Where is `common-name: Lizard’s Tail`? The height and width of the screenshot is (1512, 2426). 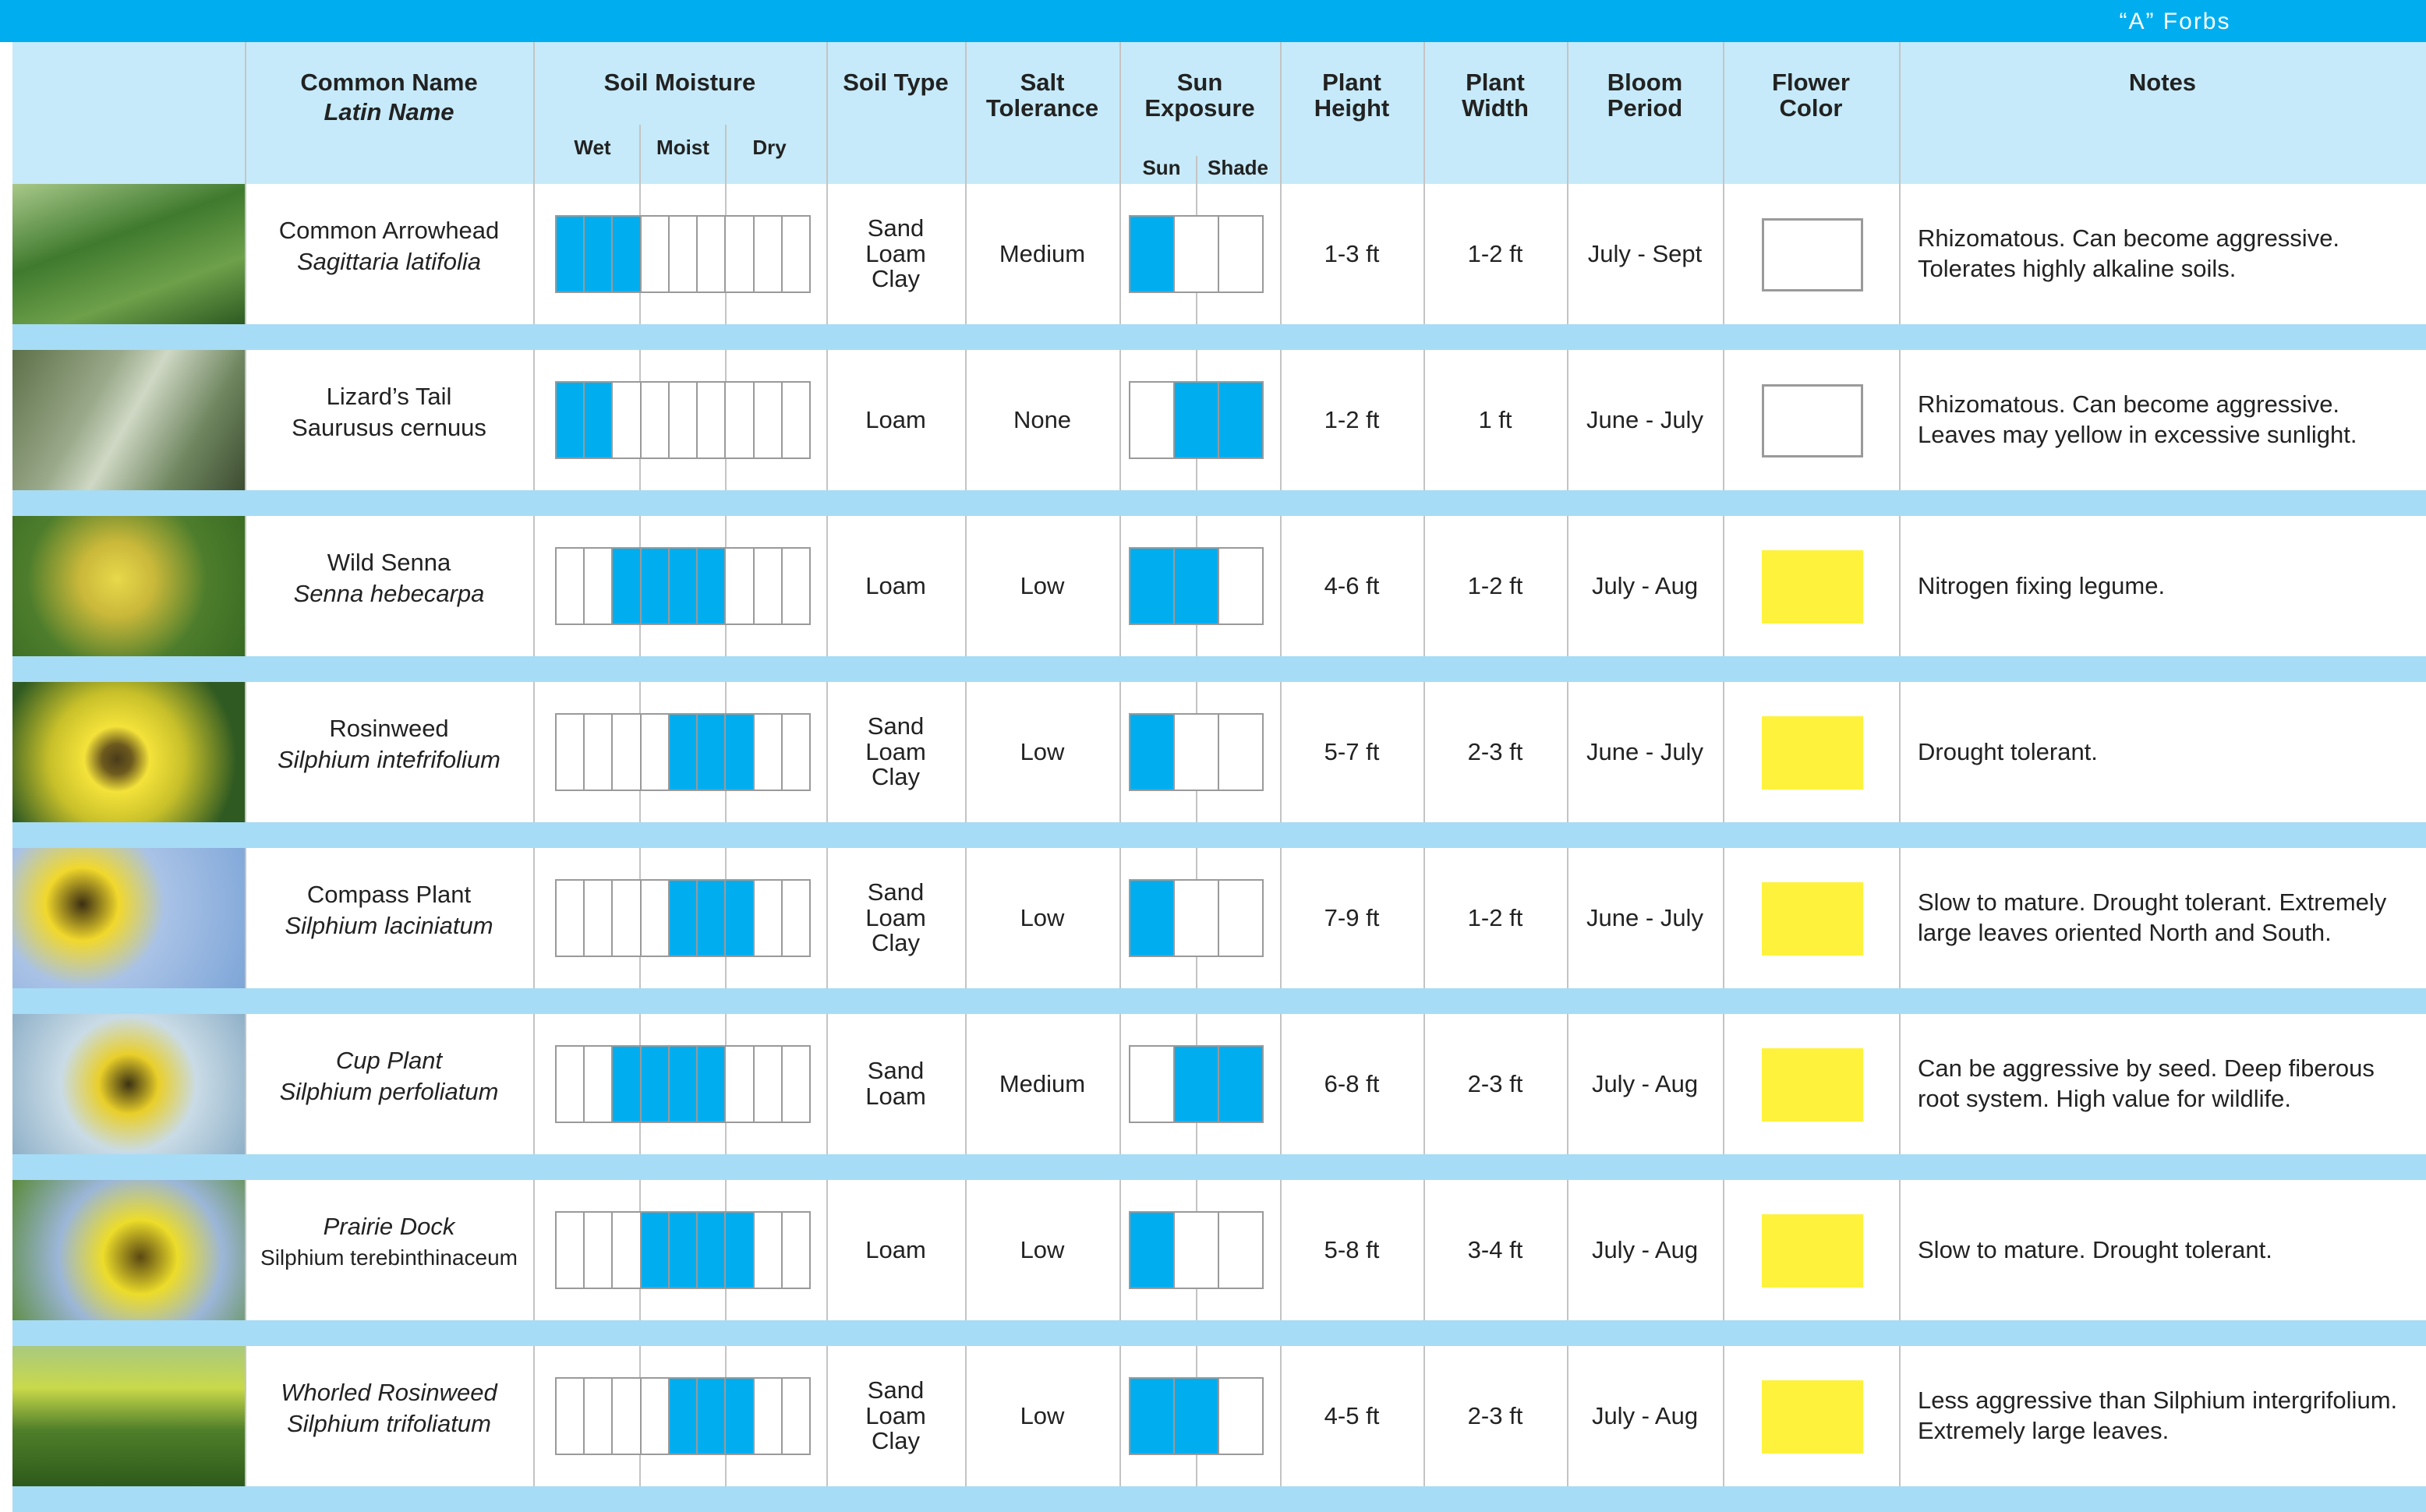 common-name: Lizard’s Tail is located at coordinates (389, 396).